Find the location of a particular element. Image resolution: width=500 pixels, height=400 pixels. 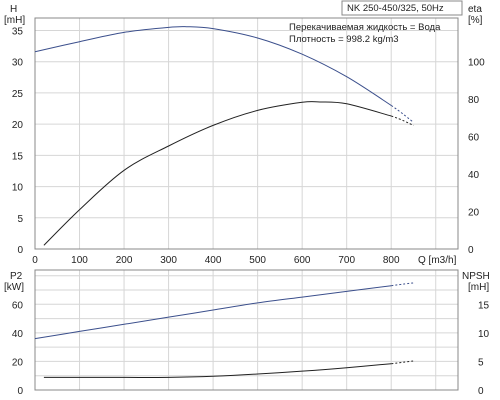

p2-tick-label: 60 is located at coordinates (18, 305).